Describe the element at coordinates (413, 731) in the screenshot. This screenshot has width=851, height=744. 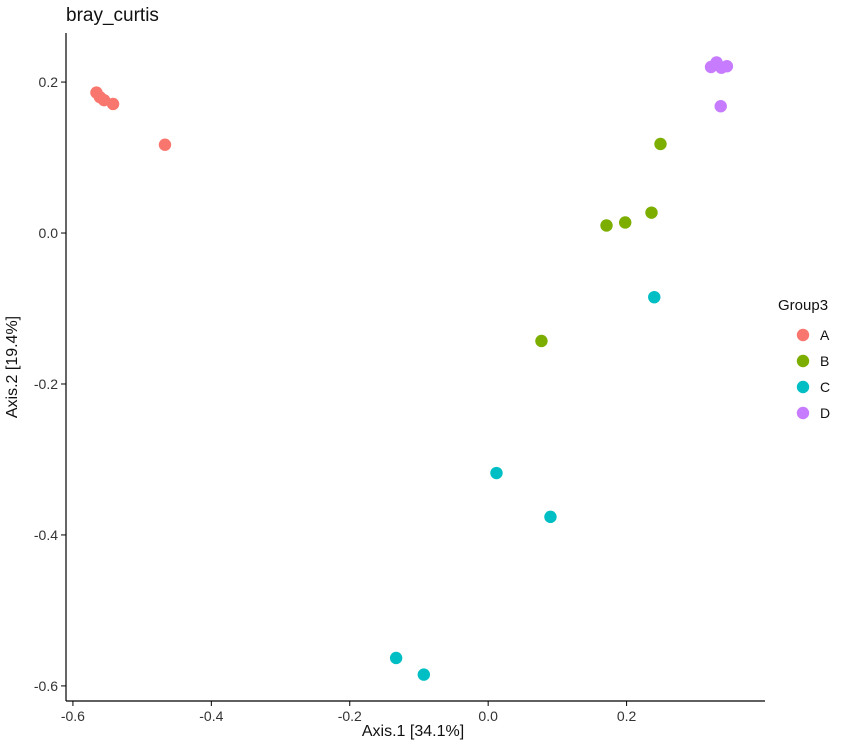
I see `x-axis-label: Axis.1 [34.1%]` at that location.